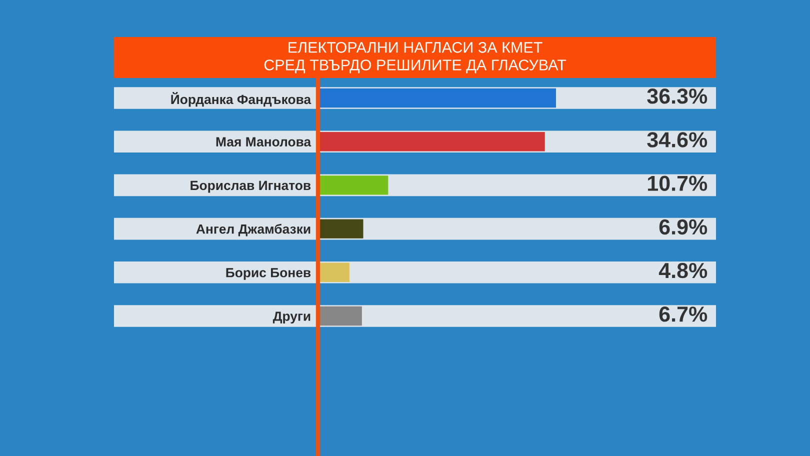  I want to click on data-label: 6.9%, so click(683, 227).